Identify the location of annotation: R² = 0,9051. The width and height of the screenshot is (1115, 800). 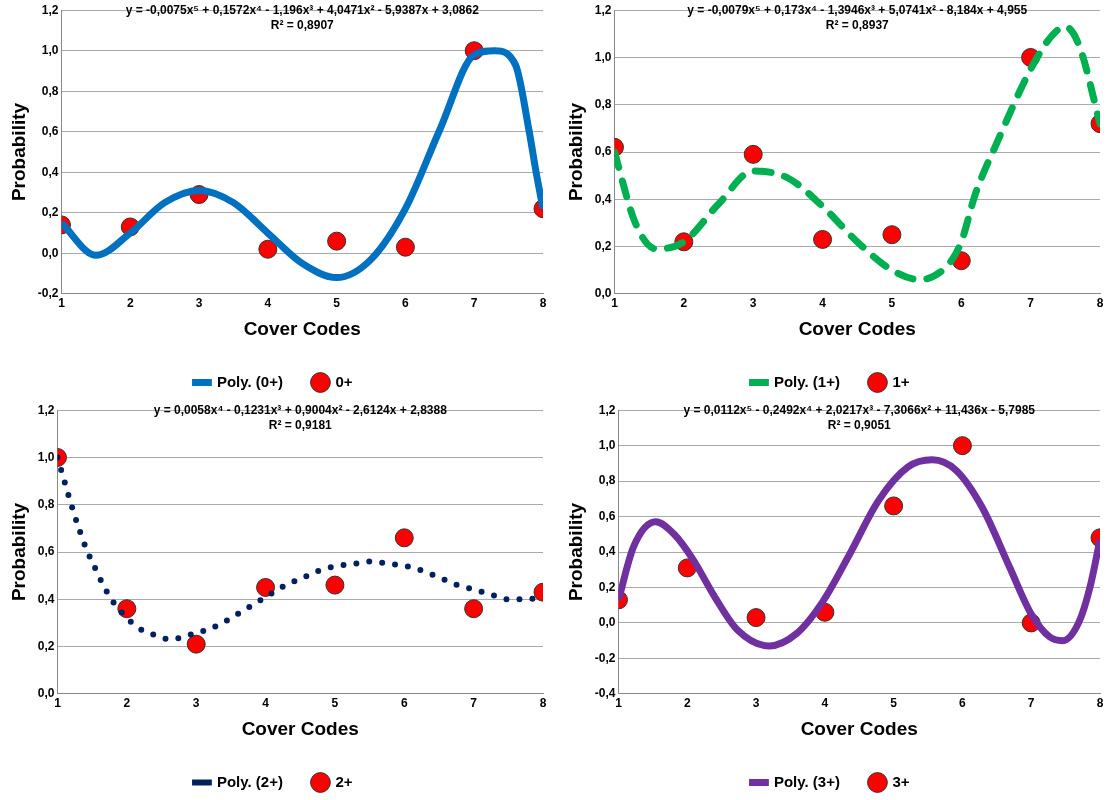
(859, 424).